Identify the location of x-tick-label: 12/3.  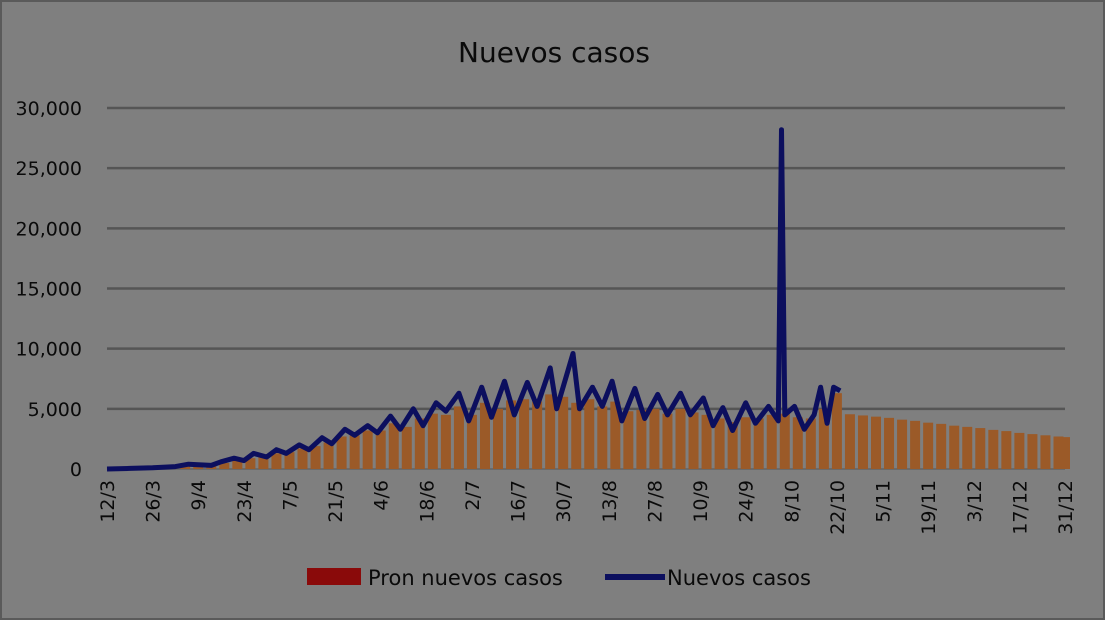
(108, 501).